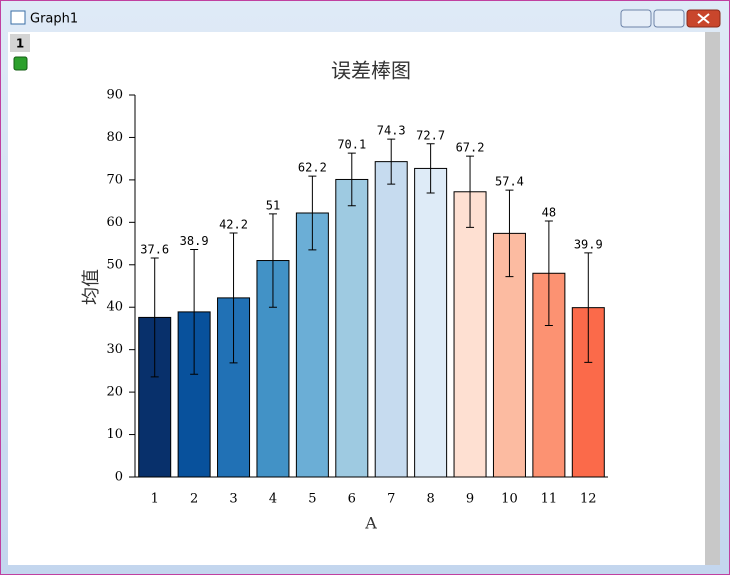 This screenshot has width=730, height=579. I want to click on y-tick-label: 30, so click(114, 349).